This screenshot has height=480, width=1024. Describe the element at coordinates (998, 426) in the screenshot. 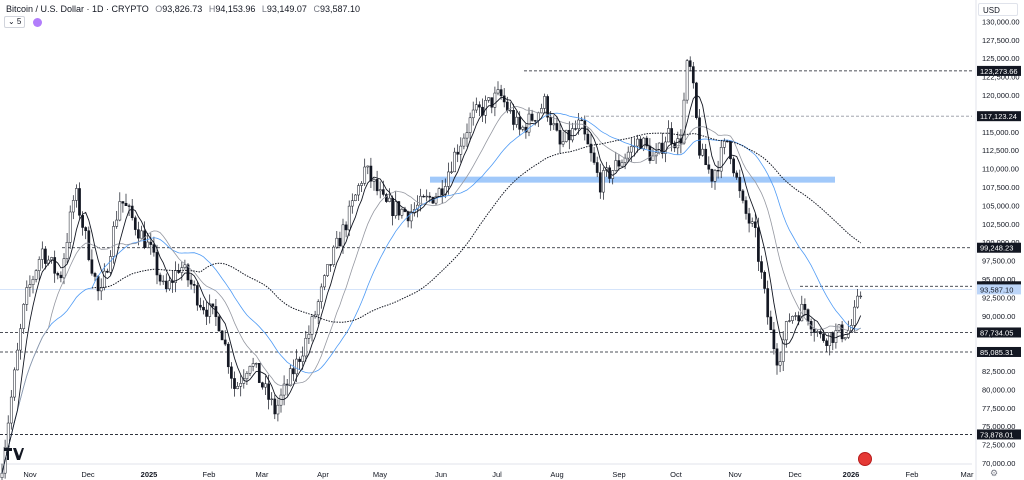

I see `y-tick-label: 75,000.00` at that location.